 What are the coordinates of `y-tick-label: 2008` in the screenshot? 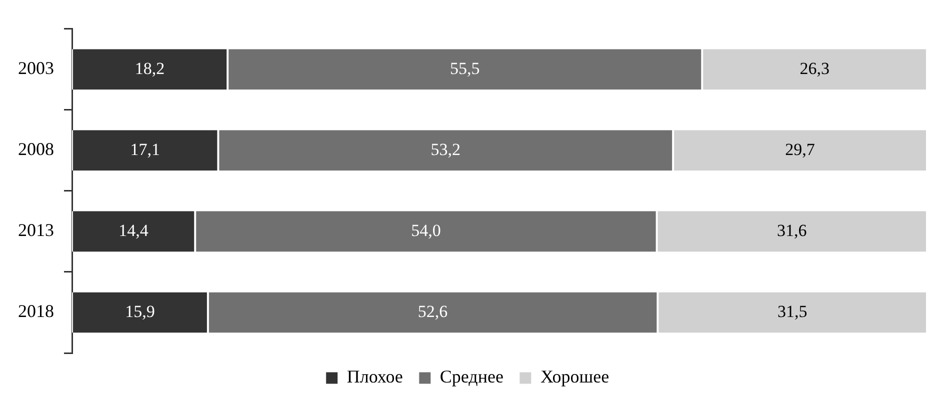 It's located at (36, 149).